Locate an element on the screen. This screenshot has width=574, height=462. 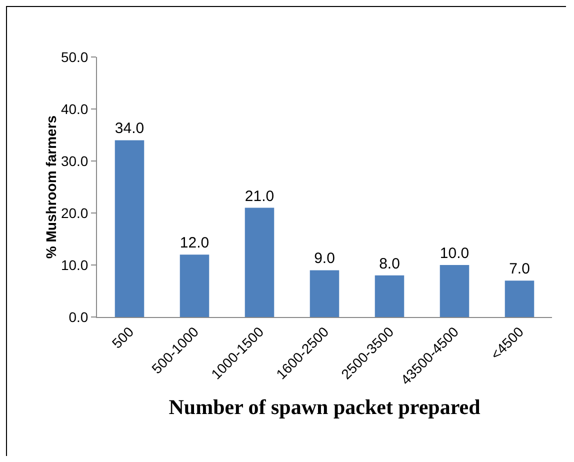
y-tick-label: 40.0 is located at coordinates (74, 108).